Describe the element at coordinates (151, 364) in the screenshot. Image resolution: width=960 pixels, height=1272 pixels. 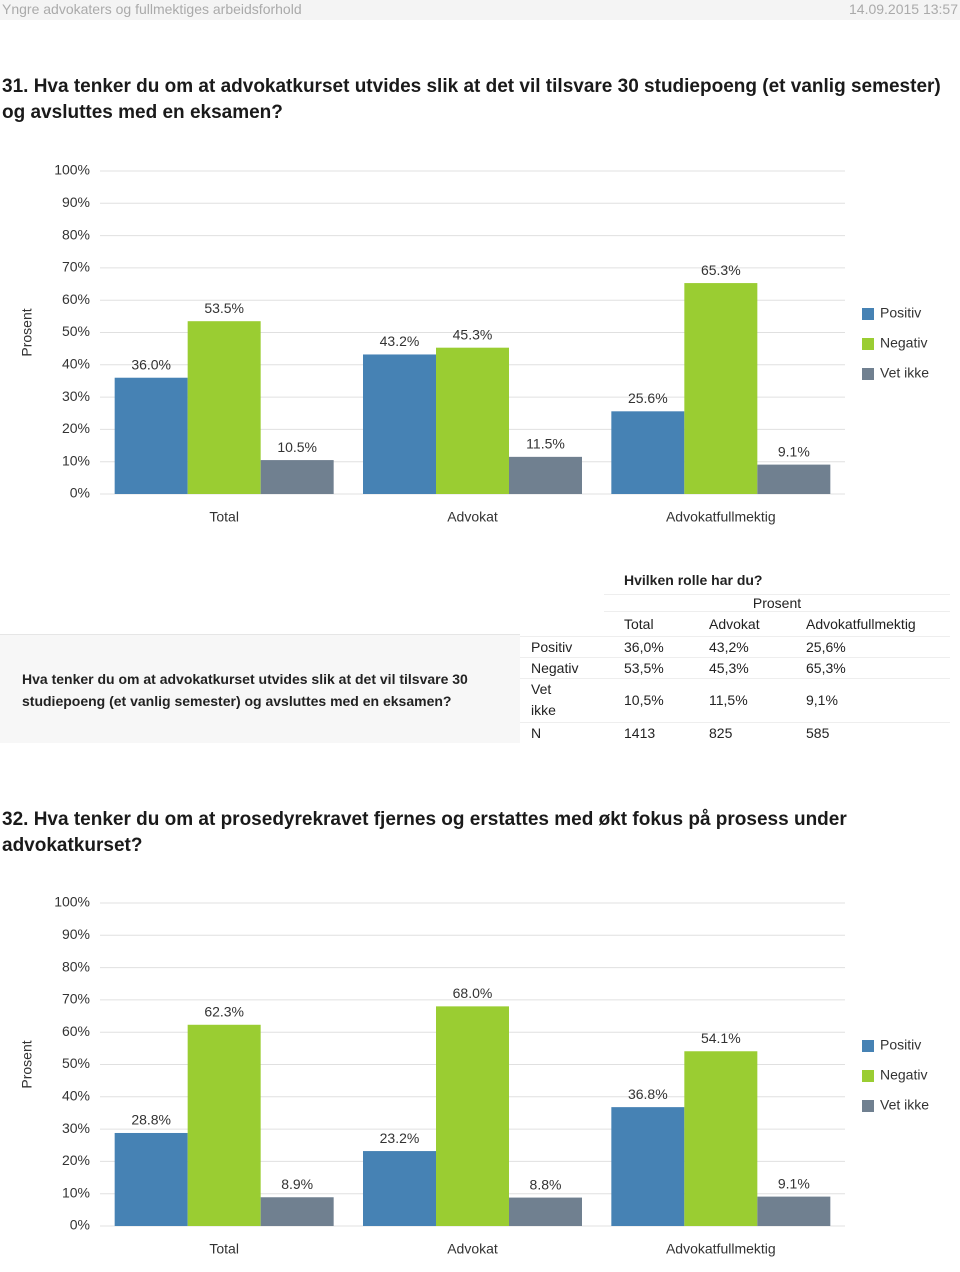
I see `data-label: 36.0%` at that location.